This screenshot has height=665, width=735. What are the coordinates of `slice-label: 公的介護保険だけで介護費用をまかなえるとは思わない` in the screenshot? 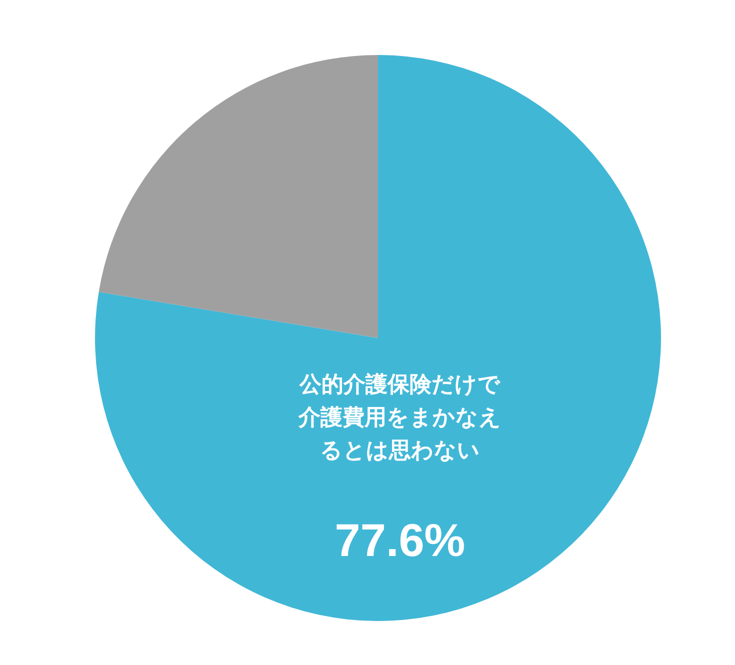 It's located at (400, 418).